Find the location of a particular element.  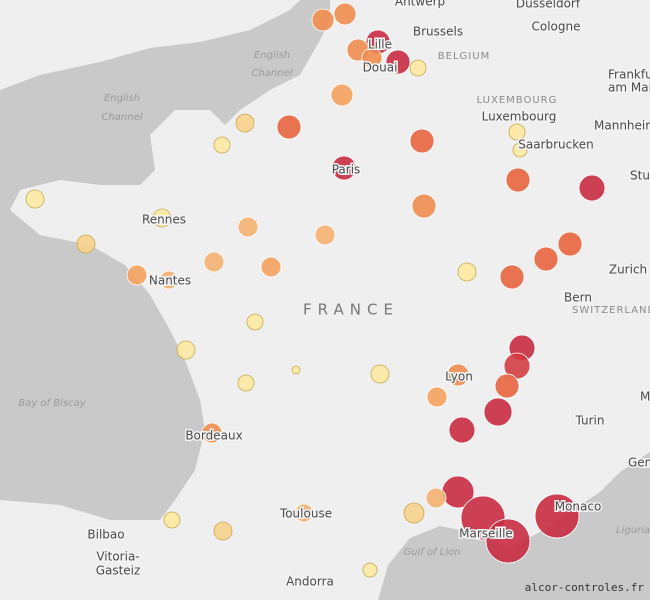

city-label: Frankfurt is located at coordinates (629, 75).